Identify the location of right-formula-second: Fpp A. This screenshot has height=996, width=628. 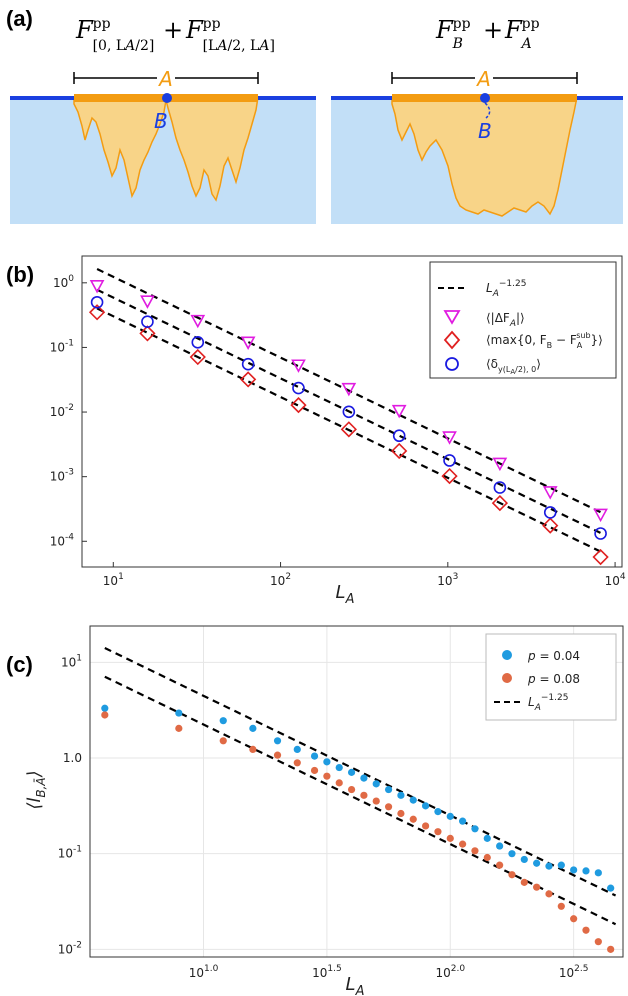
(522, 34).